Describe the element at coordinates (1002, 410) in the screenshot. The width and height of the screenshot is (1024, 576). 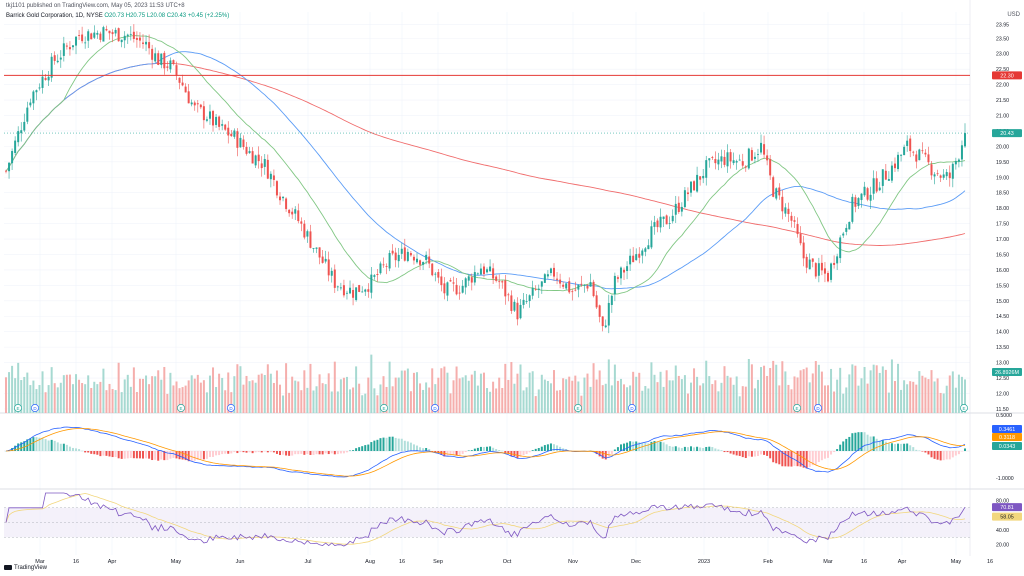
I see `y-tick-label: 11.50` at that location.